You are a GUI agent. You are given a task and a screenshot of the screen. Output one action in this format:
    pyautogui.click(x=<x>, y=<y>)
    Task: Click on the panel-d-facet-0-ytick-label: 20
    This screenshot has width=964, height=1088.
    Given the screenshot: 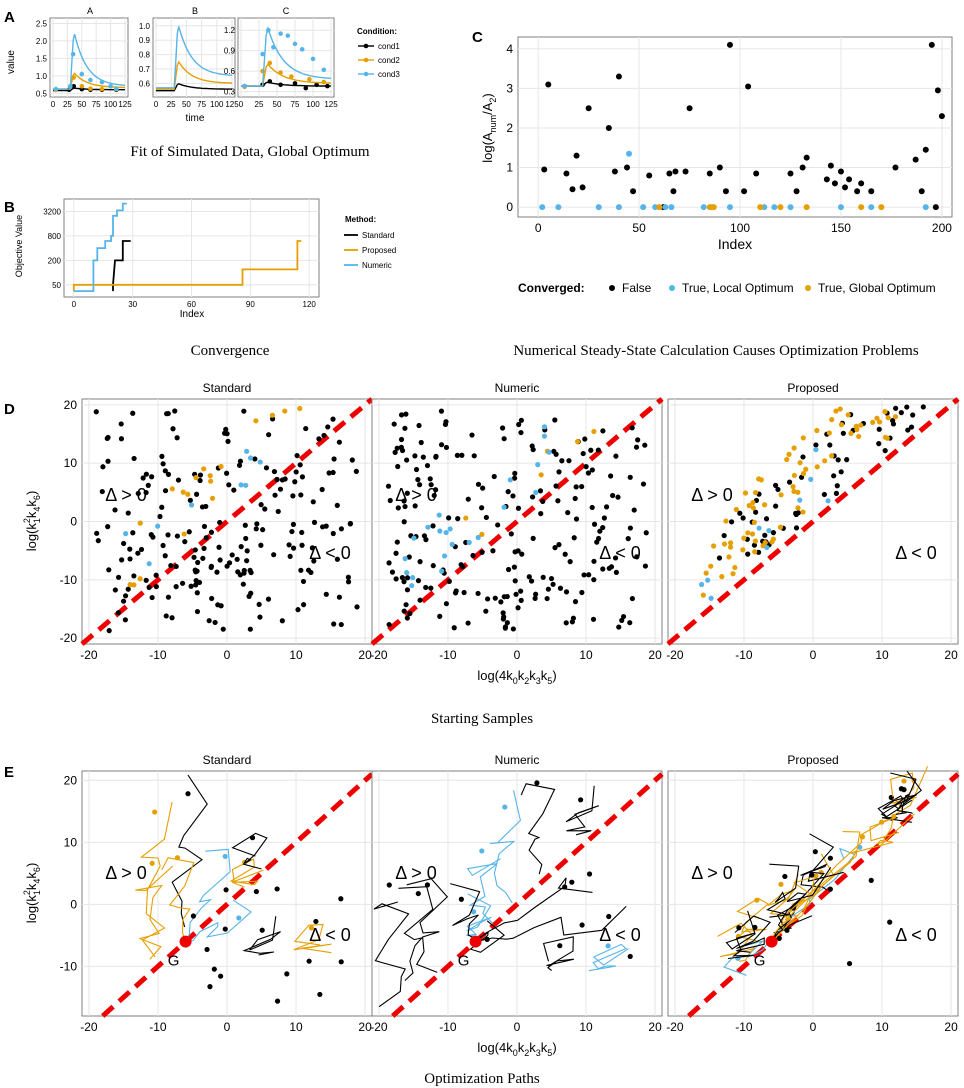 What is the action you would take?
    pyautogui.click(x=71, y=405)
    